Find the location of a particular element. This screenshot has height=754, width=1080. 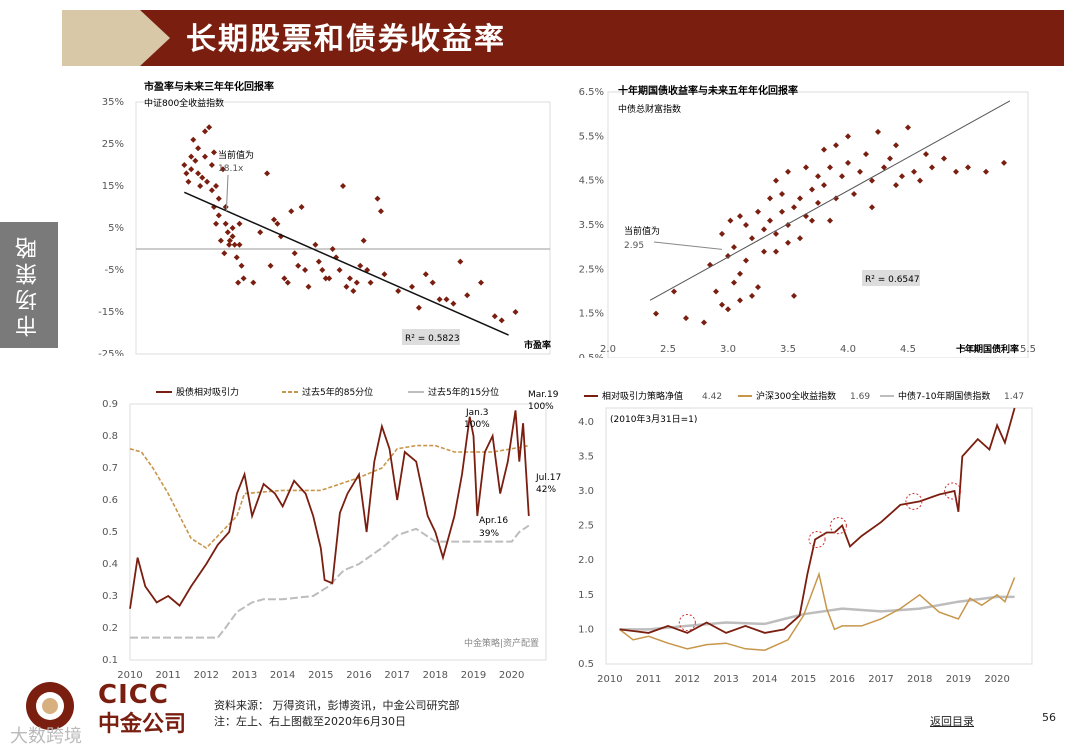

r2-box is located at coordinates (431, 337).